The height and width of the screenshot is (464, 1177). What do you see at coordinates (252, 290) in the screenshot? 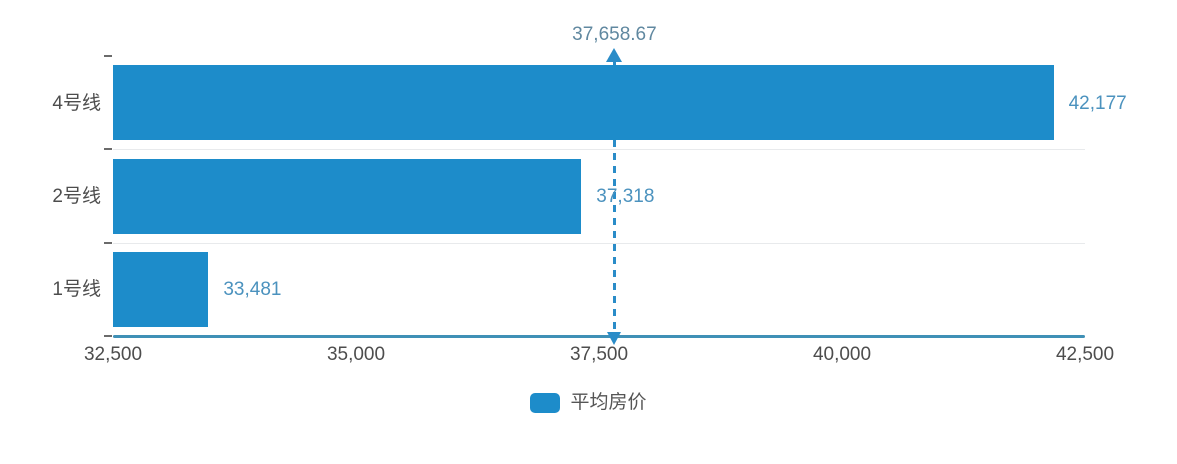
I see `bar-value-label: 33,481` at bounding box center [252, 290].